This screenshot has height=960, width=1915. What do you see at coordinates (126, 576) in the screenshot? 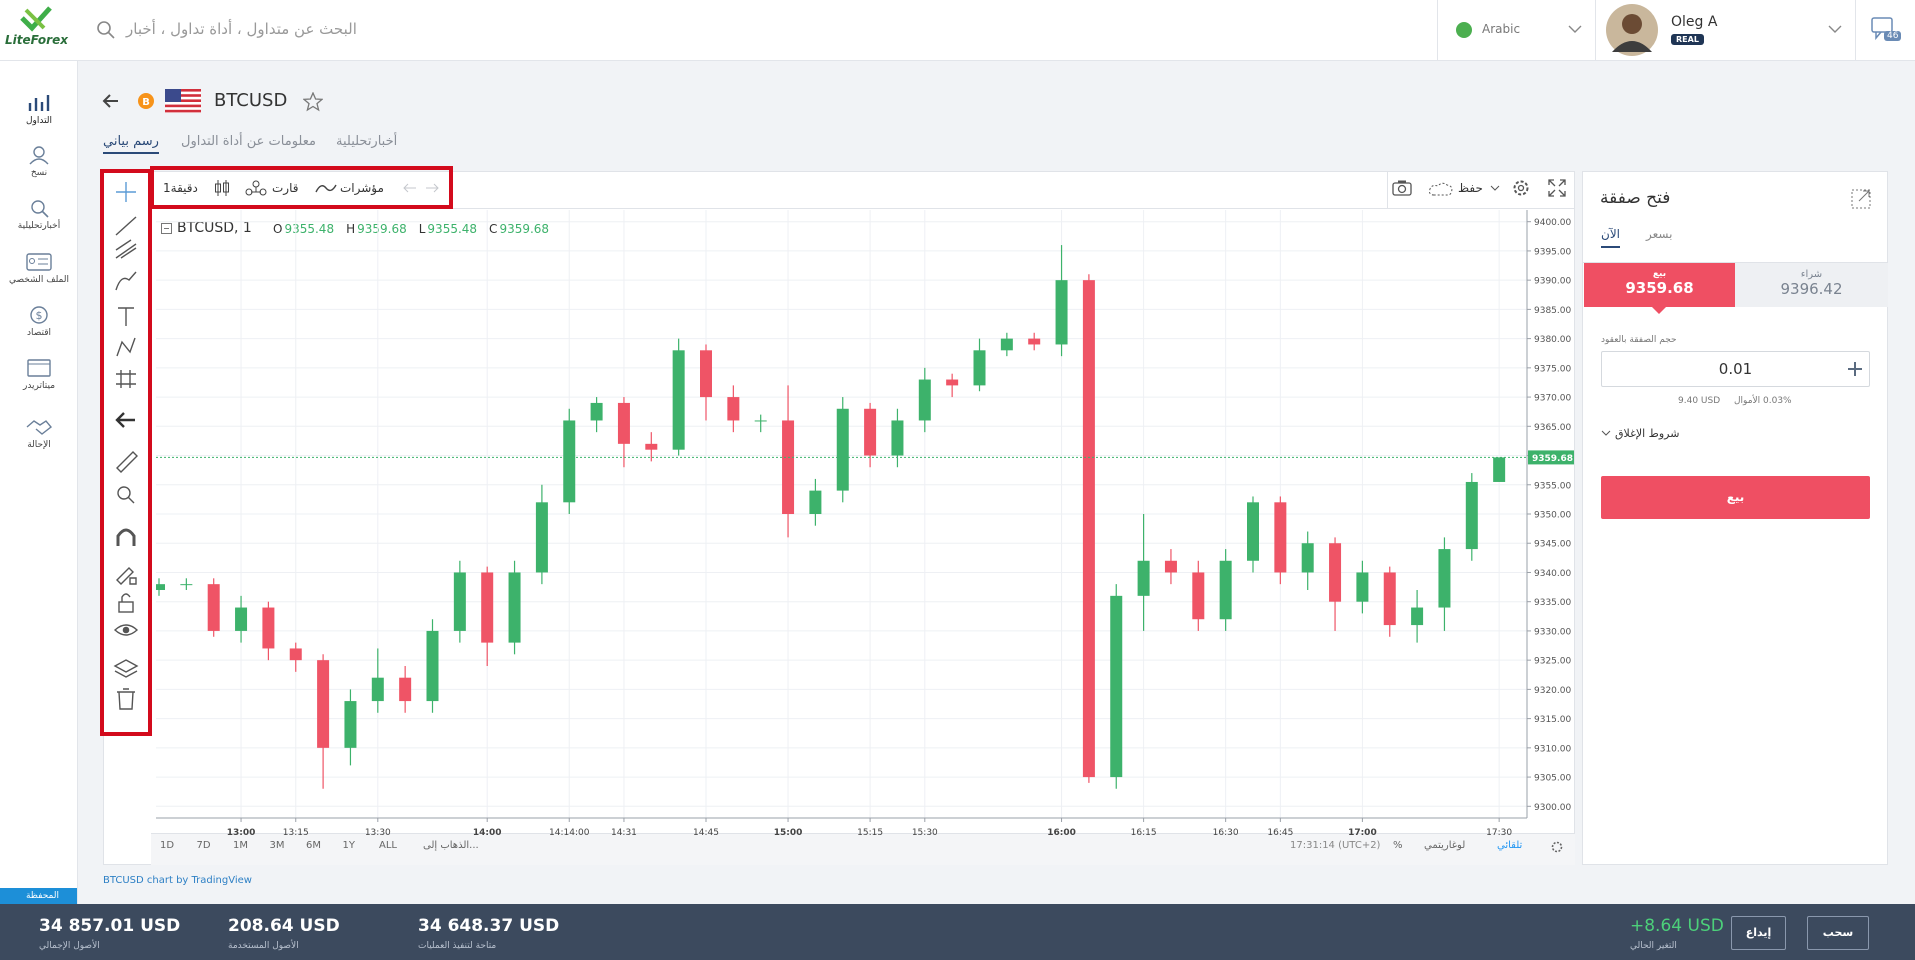
I see `tool-lock-drawing` at bounding box center [126, 576].